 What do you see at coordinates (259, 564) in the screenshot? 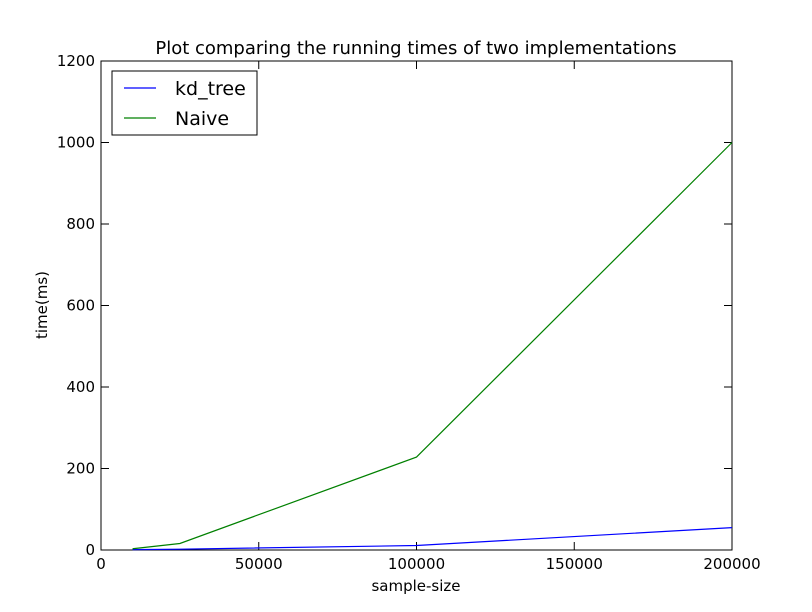
I see `x-tick-label: 50000` at bounding box center [259, 564].